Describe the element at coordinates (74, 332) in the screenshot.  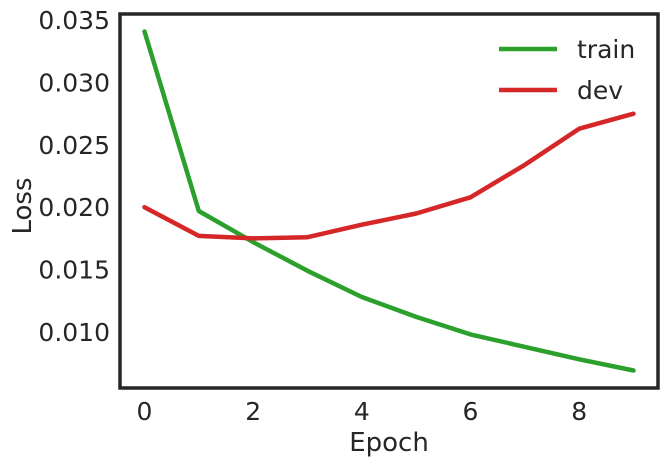
I see `y-tick-label: 0.010` at that location.